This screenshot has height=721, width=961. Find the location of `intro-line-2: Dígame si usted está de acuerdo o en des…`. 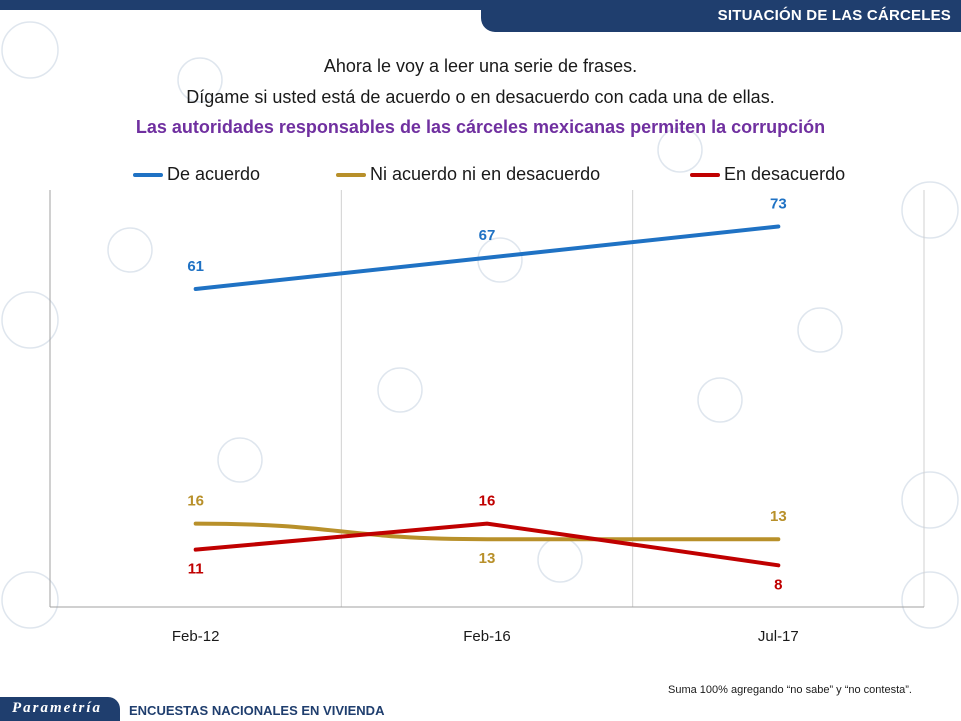

intro-line-2: Dígame si usted está de acuerdo o en des… is located at coordinates (480, 97).